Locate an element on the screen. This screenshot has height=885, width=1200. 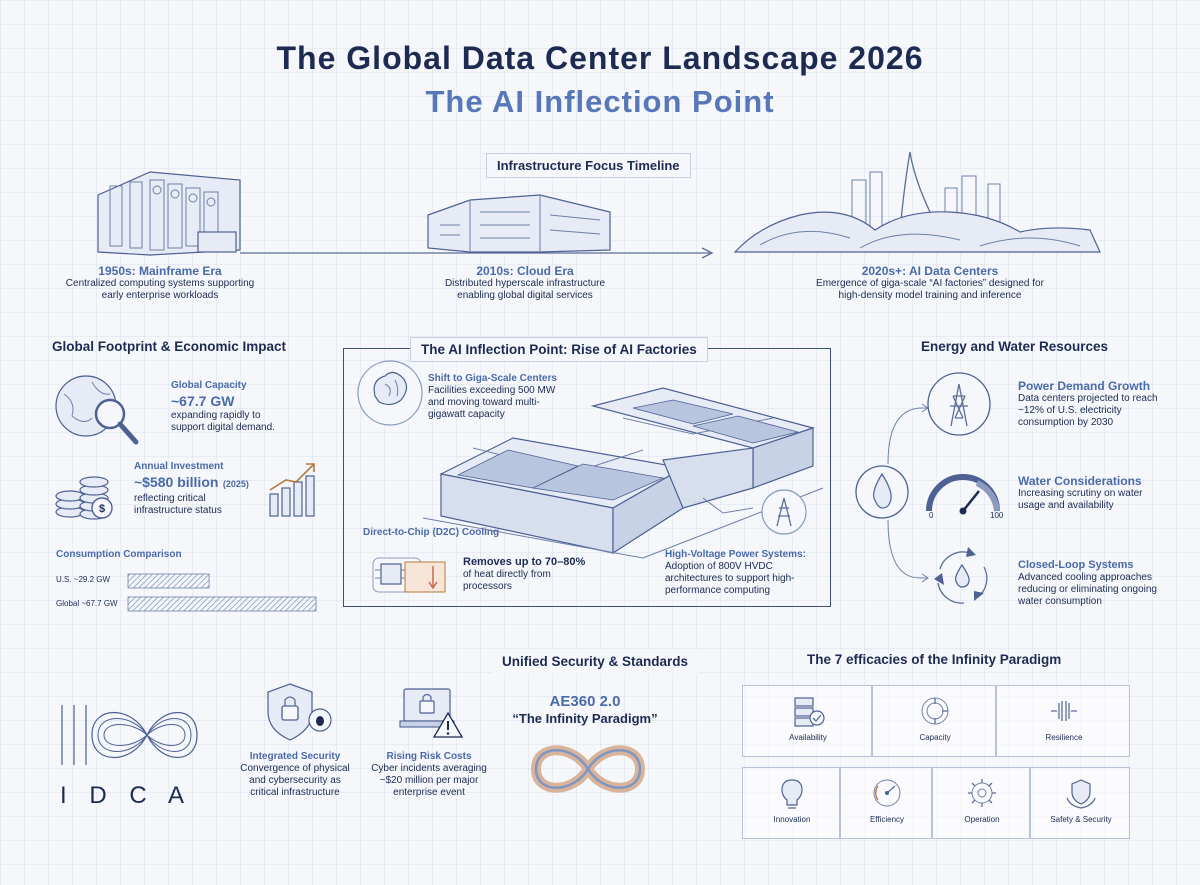
globe-magnifier-icon is located at coordinates (97, 410).